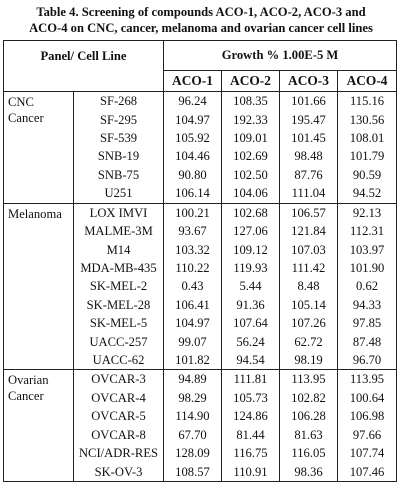 The width and height of the screenshot is (400, 485). I want to click on growth-value: 101.90, so click(367, 267).